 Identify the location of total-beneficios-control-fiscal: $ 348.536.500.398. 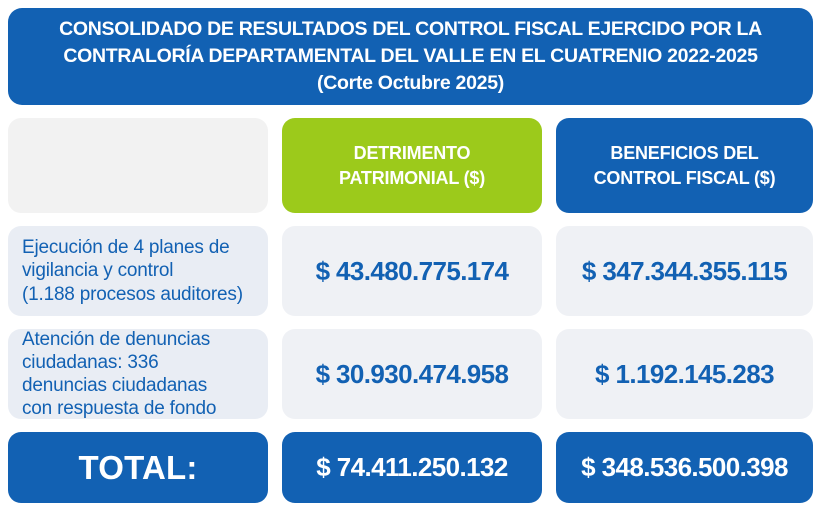
(684, 467).